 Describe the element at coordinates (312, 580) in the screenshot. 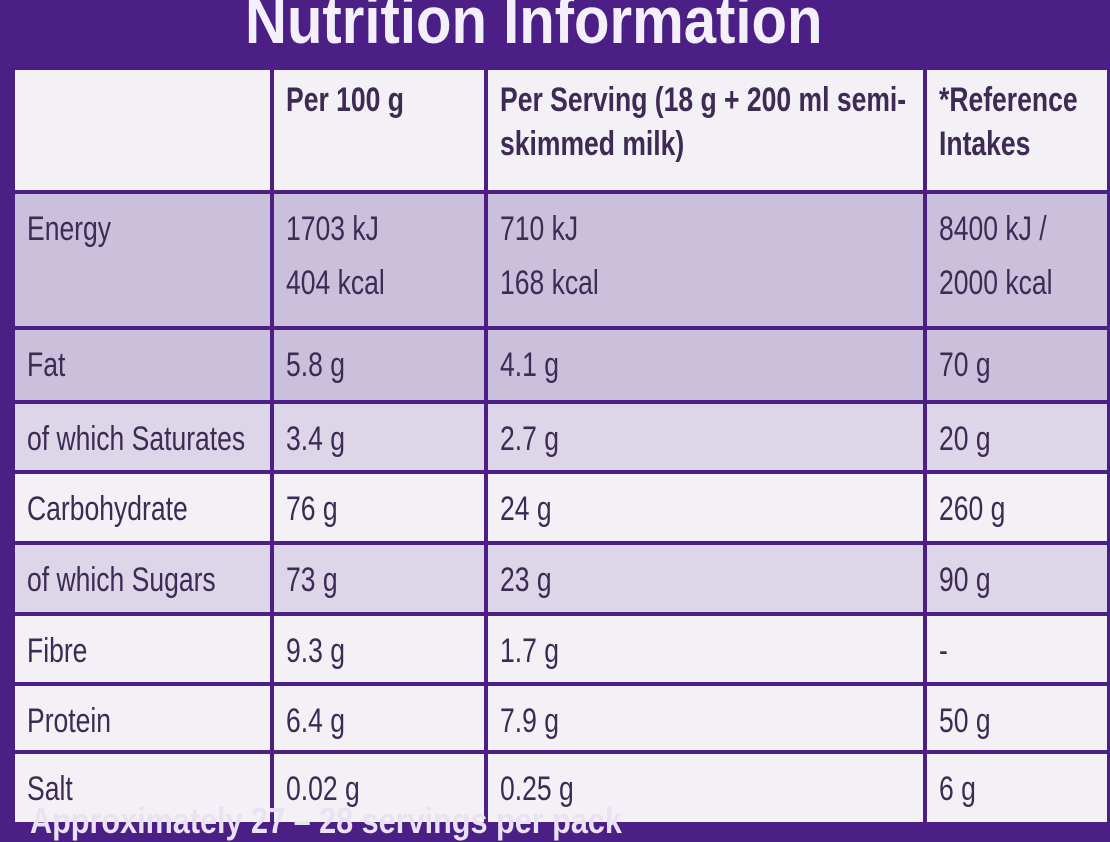

I see `cell-text: 73 g` at that location.